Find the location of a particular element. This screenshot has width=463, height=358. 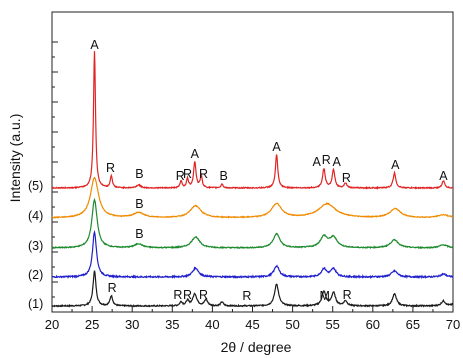

pattern-label-4: (4) is located at coordinates (35, 216).